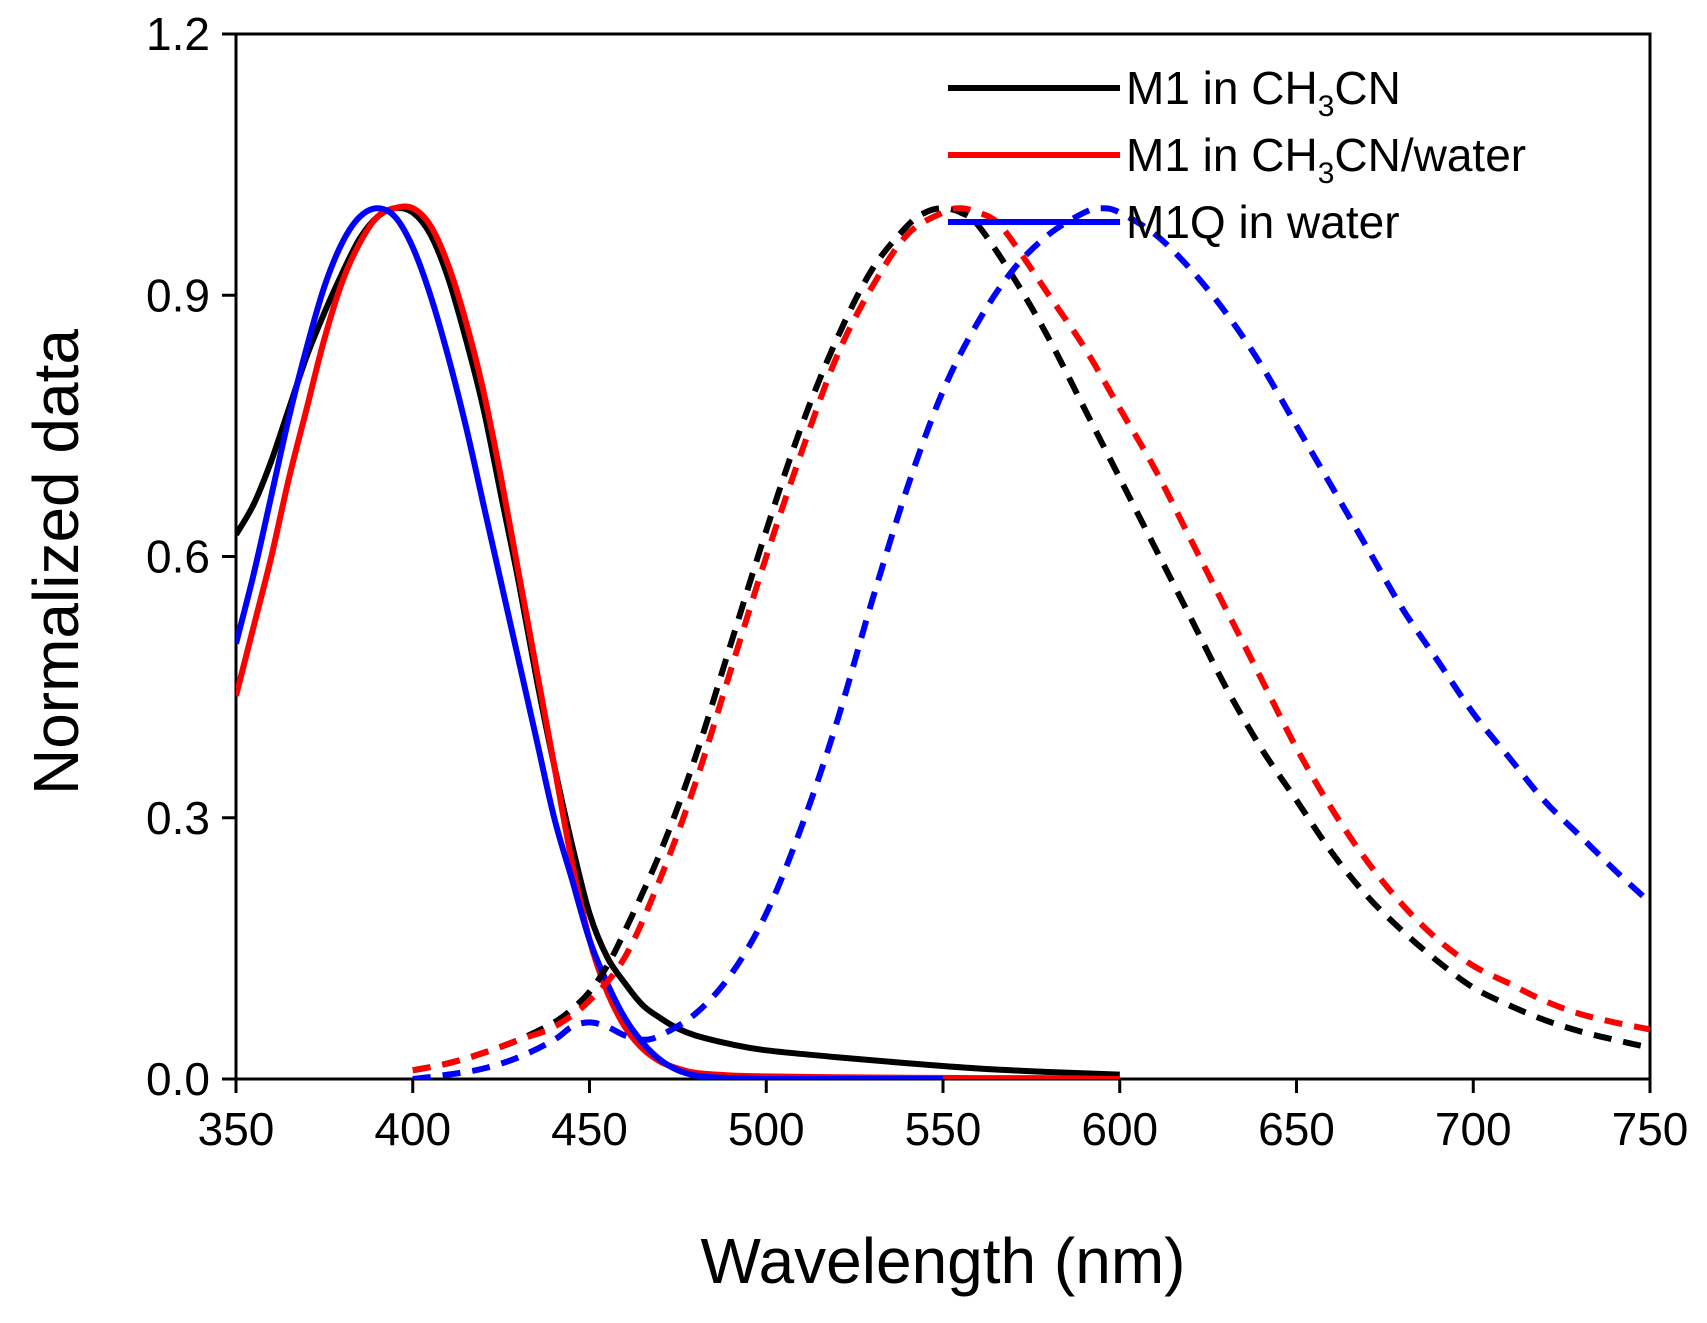  Describe the element at coordinates (178, 34) in the screenshot. I see `y-tick-label: 1.2` at that location.